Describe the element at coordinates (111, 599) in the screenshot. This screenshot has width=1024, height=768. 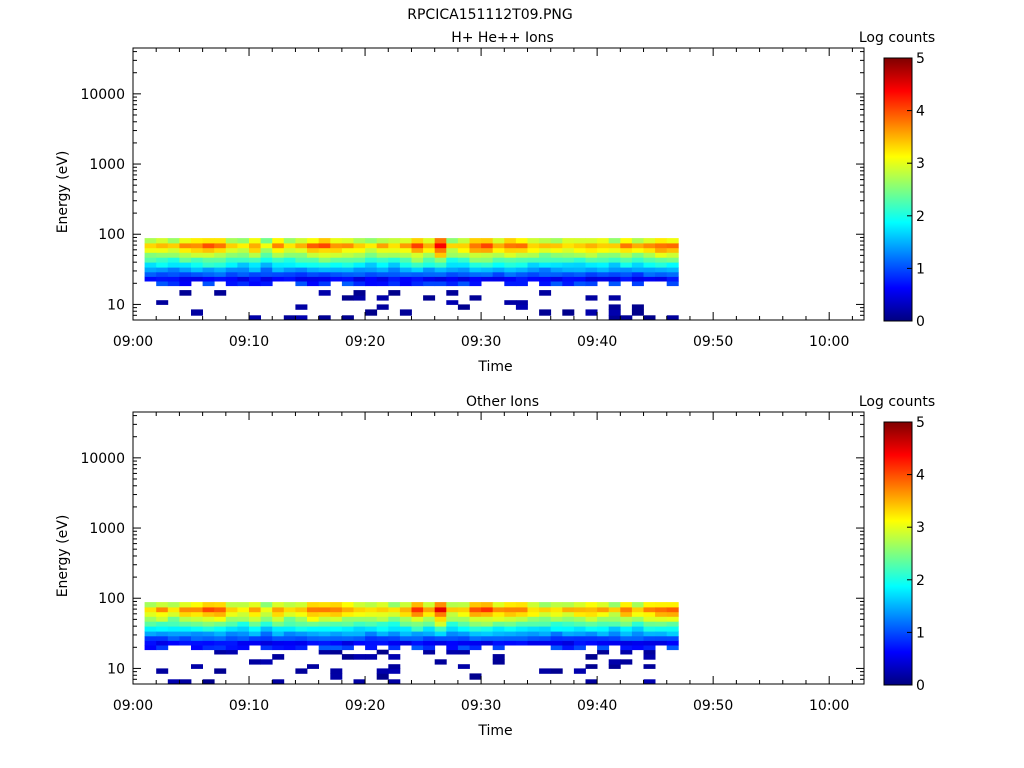
I see `y-tick-label: 100` at that location.